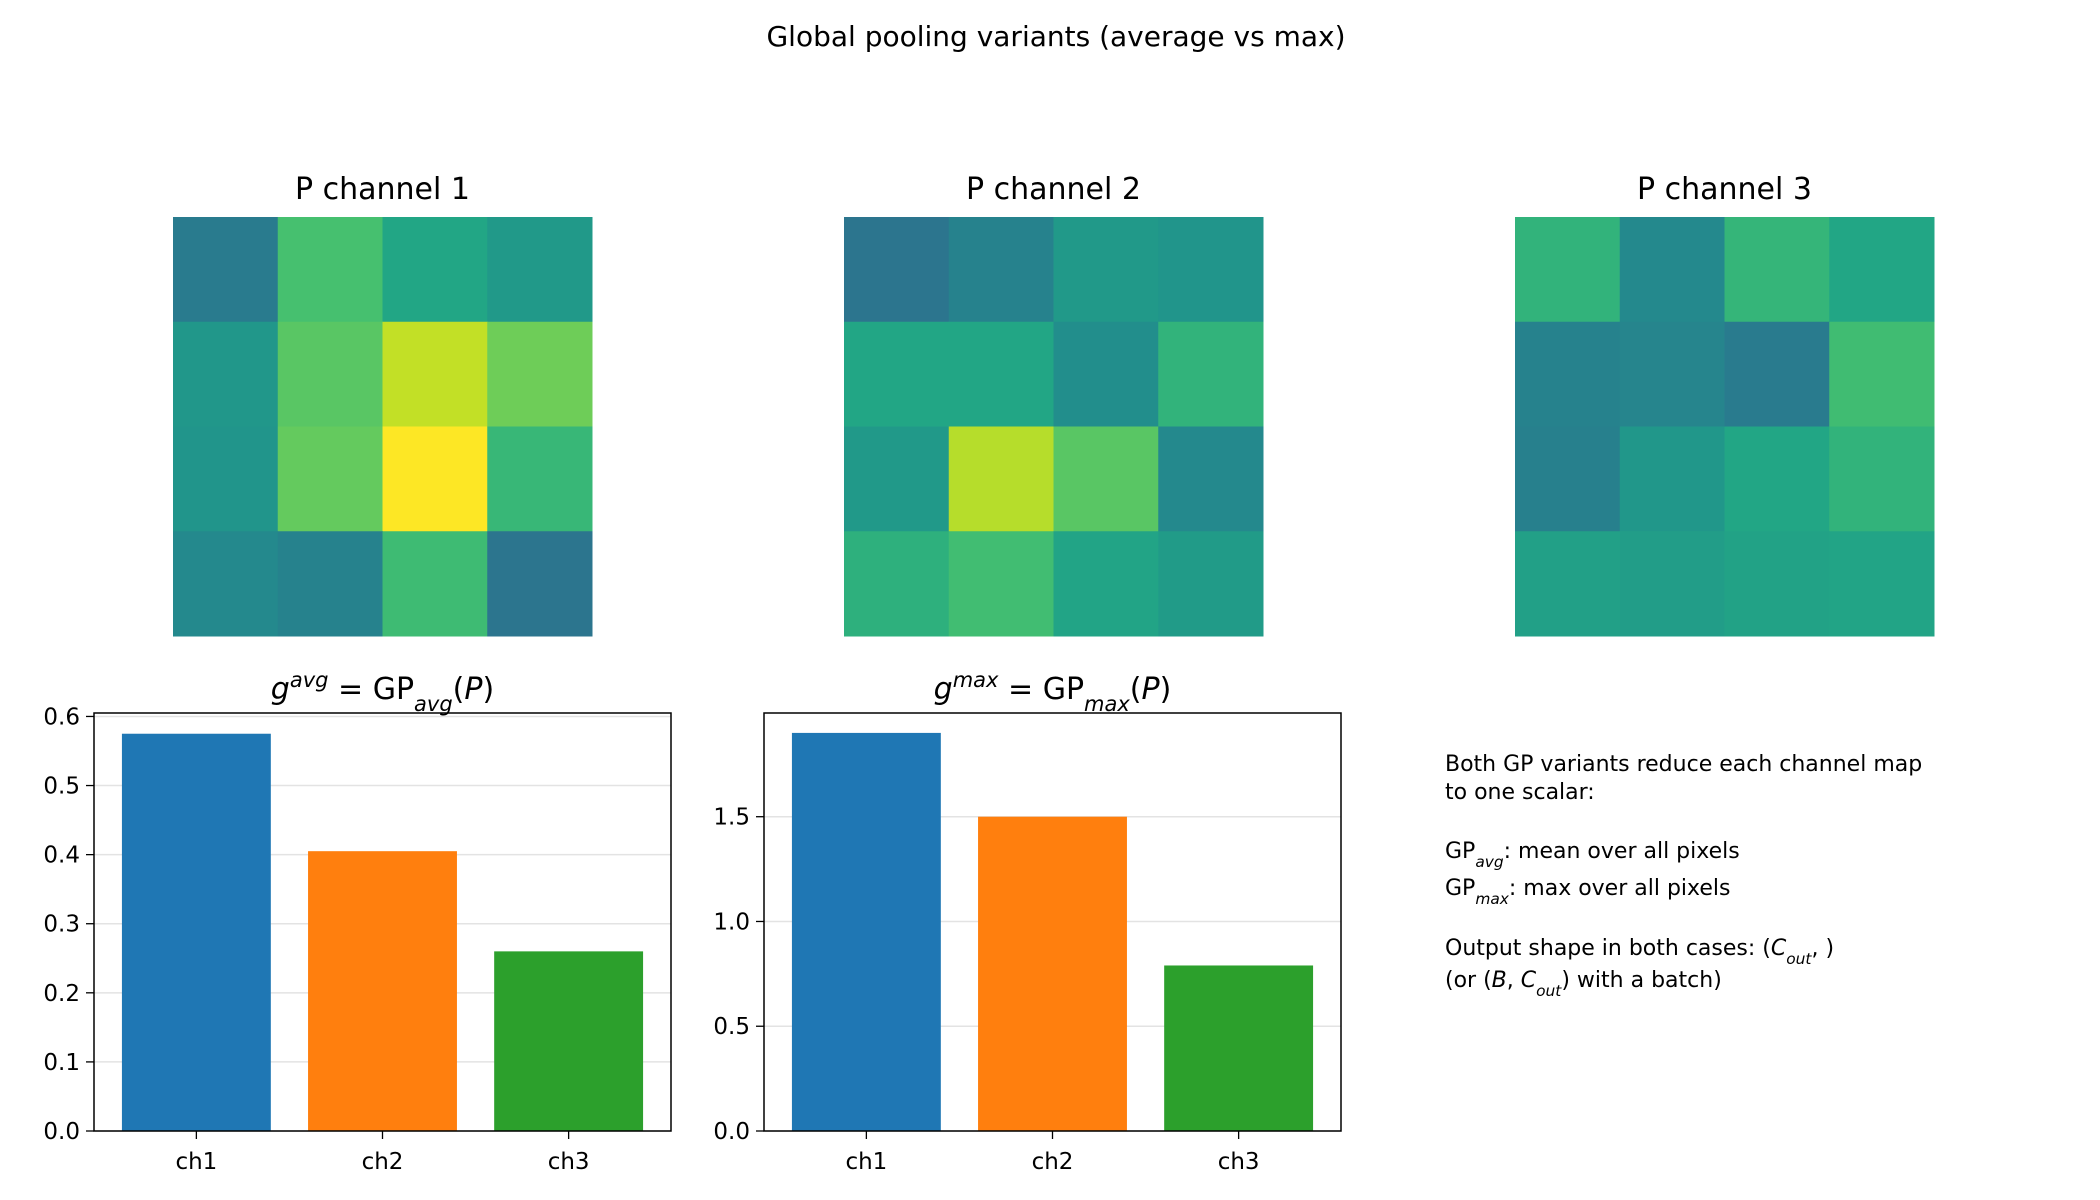 The width and height of the screenshot is (2100, 1200). Describe the element at coordinates (1641, 980) in the screenshot. I see `text-segment: ) with a batch)` at that location.